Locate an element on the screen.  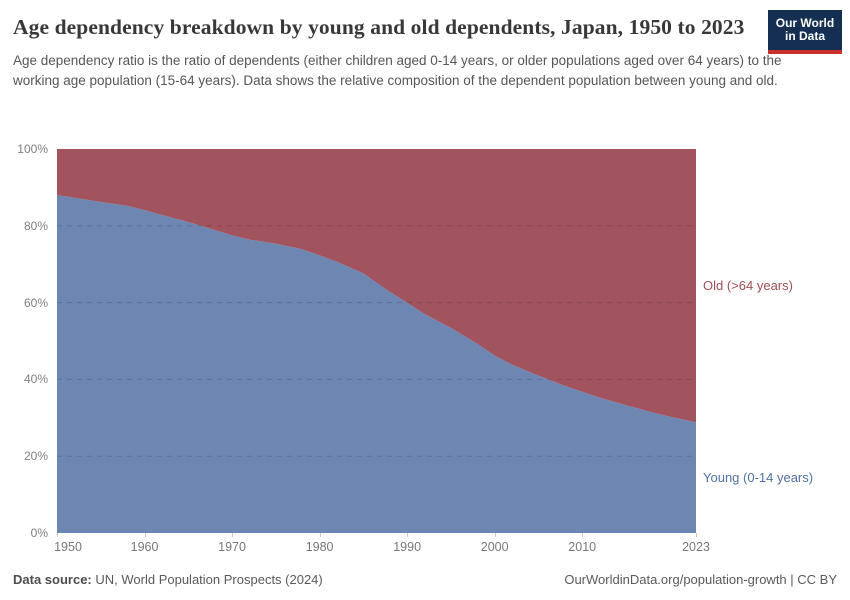
owid-logo: Our World in Data is located at coordinates (805, 32).